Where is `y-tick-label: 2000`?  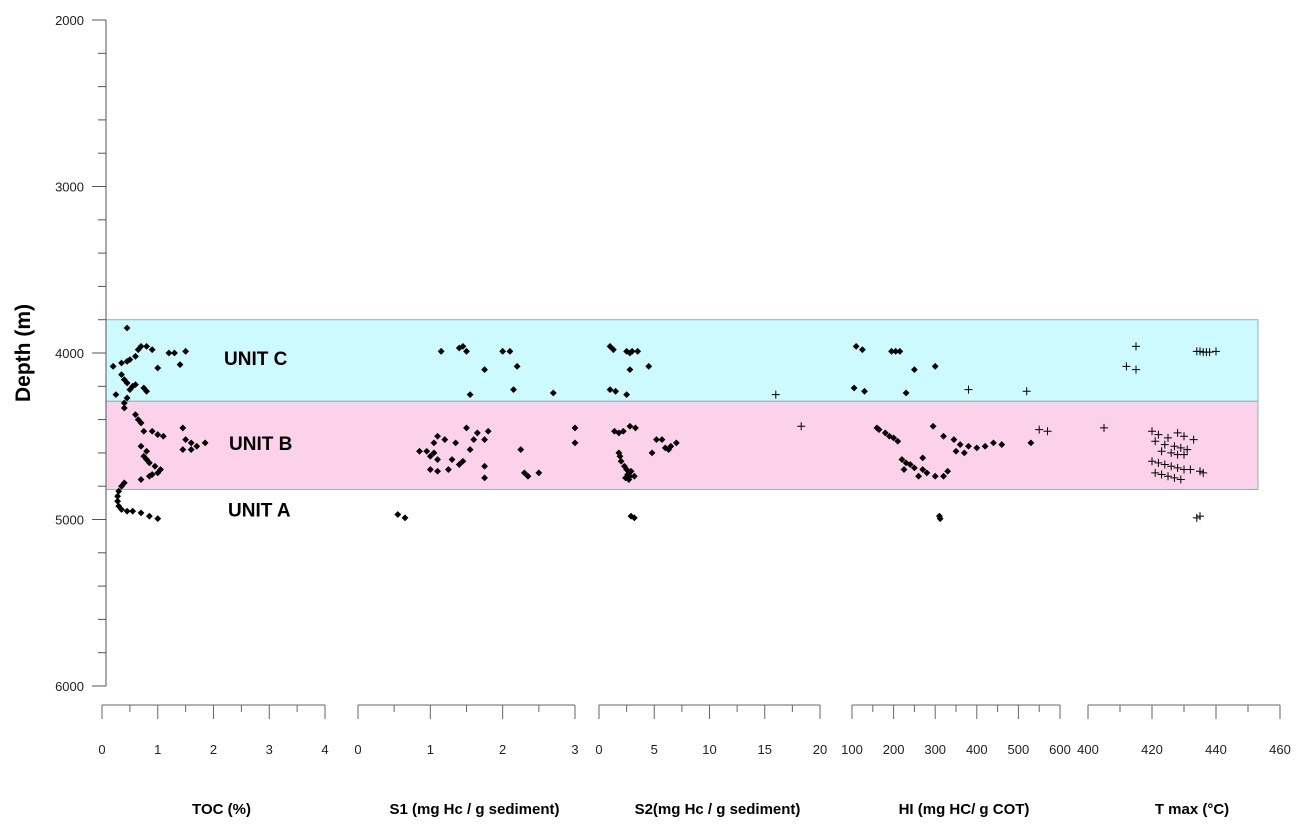
y-tick-label: 2000 is located at coordinates (69, 20).